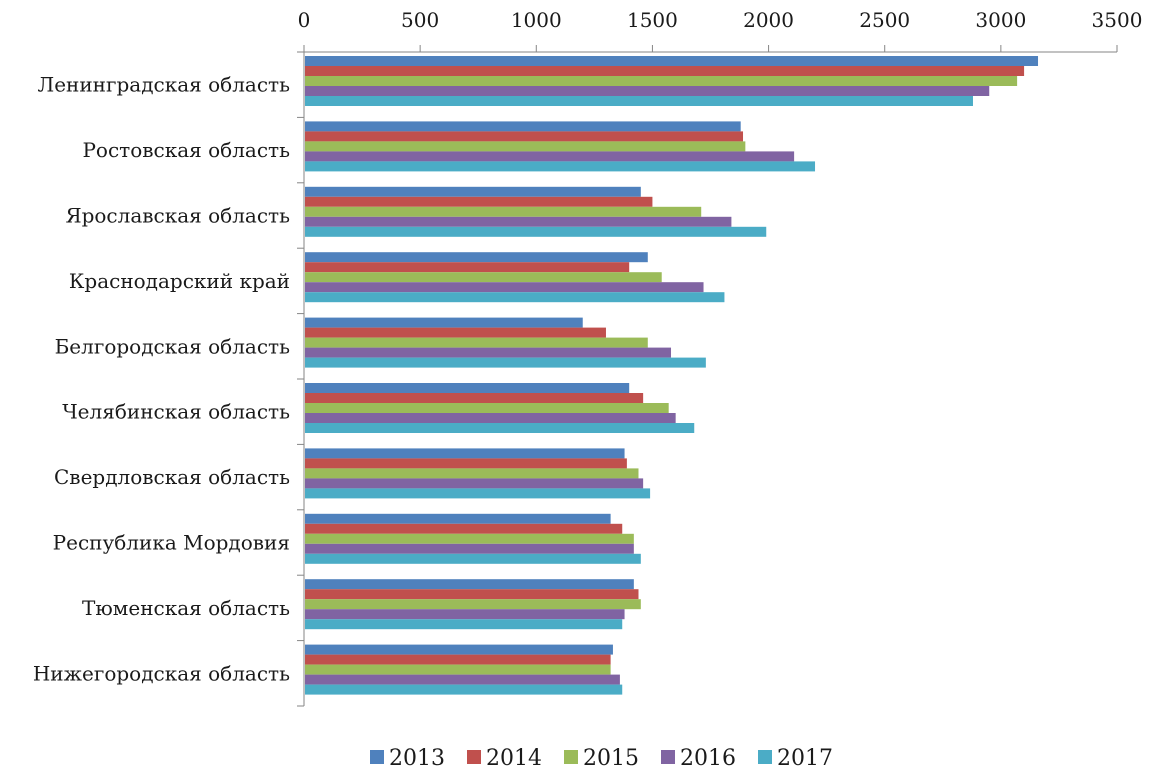 This screenshot has height=776, width=1163. I want to click on x-tick-label: 500, so click(420, 20).